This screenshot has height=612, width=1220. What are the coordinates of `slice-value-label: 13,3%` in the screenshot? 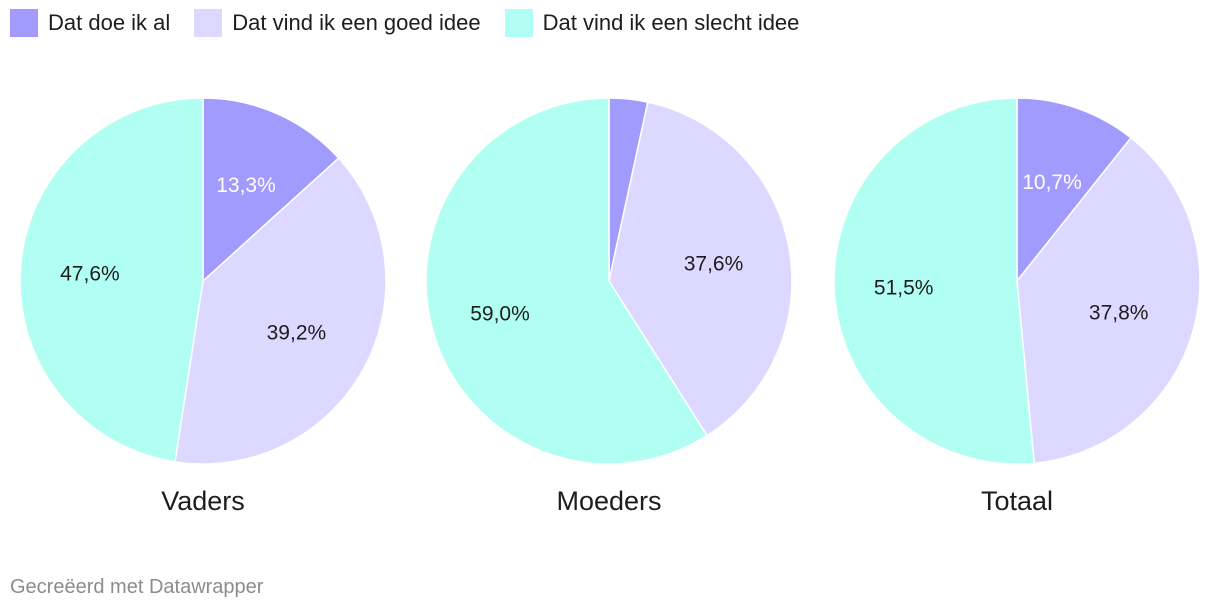 It's located at (246, 185).